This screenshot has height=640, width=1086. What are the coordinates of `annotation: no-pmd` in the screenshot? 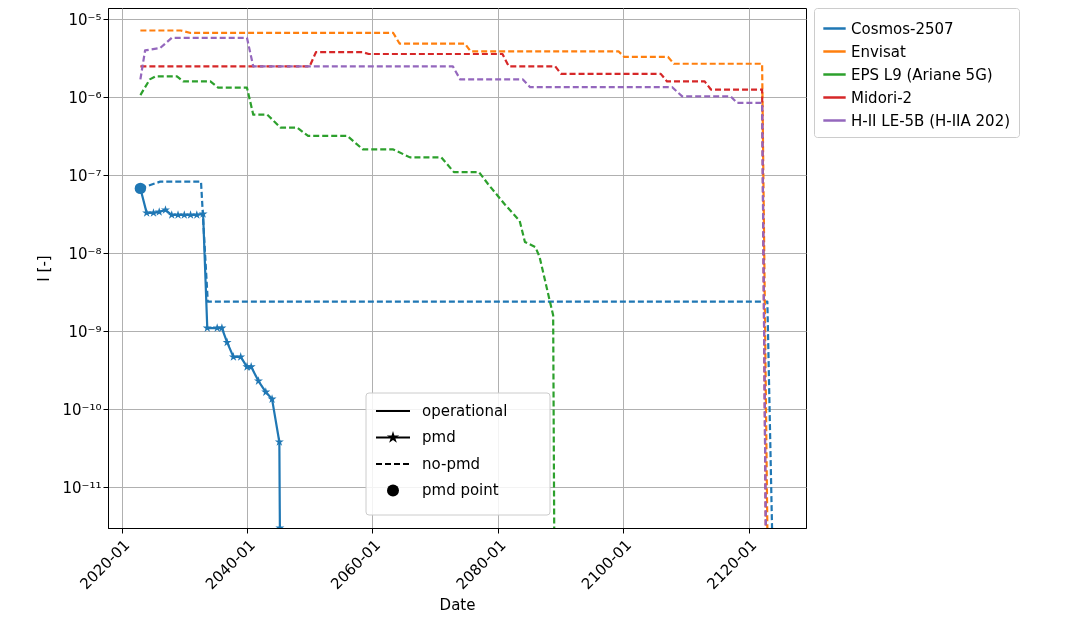 It's located at (451, 463).